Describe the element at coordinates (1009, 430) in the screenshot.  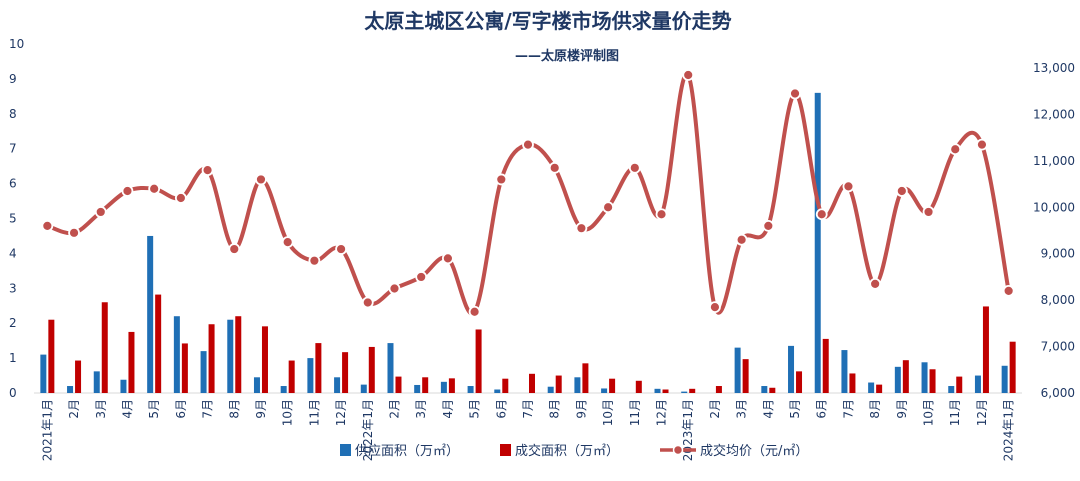
I see `x-axis-category-label: 2024年1月` at that location.